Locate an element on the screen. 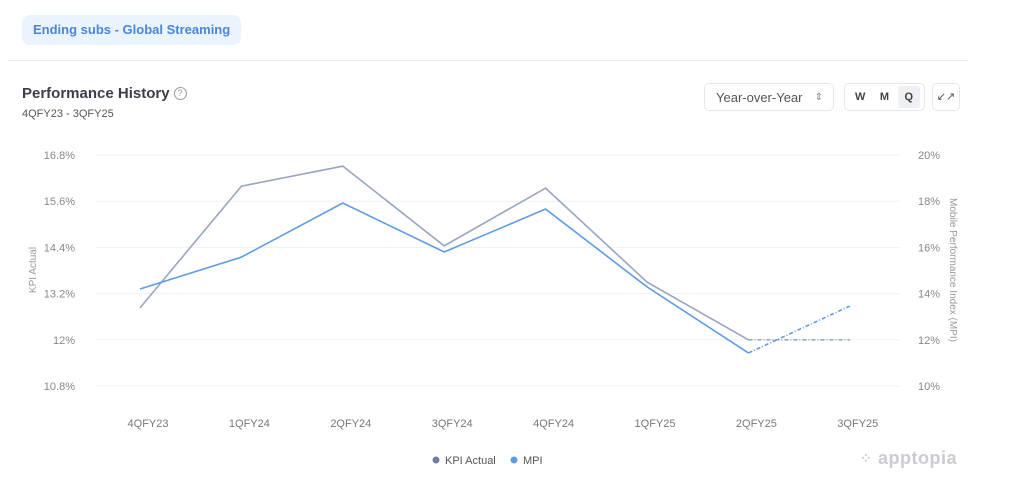  granularity-m: M is located at coordinates (884, 97).